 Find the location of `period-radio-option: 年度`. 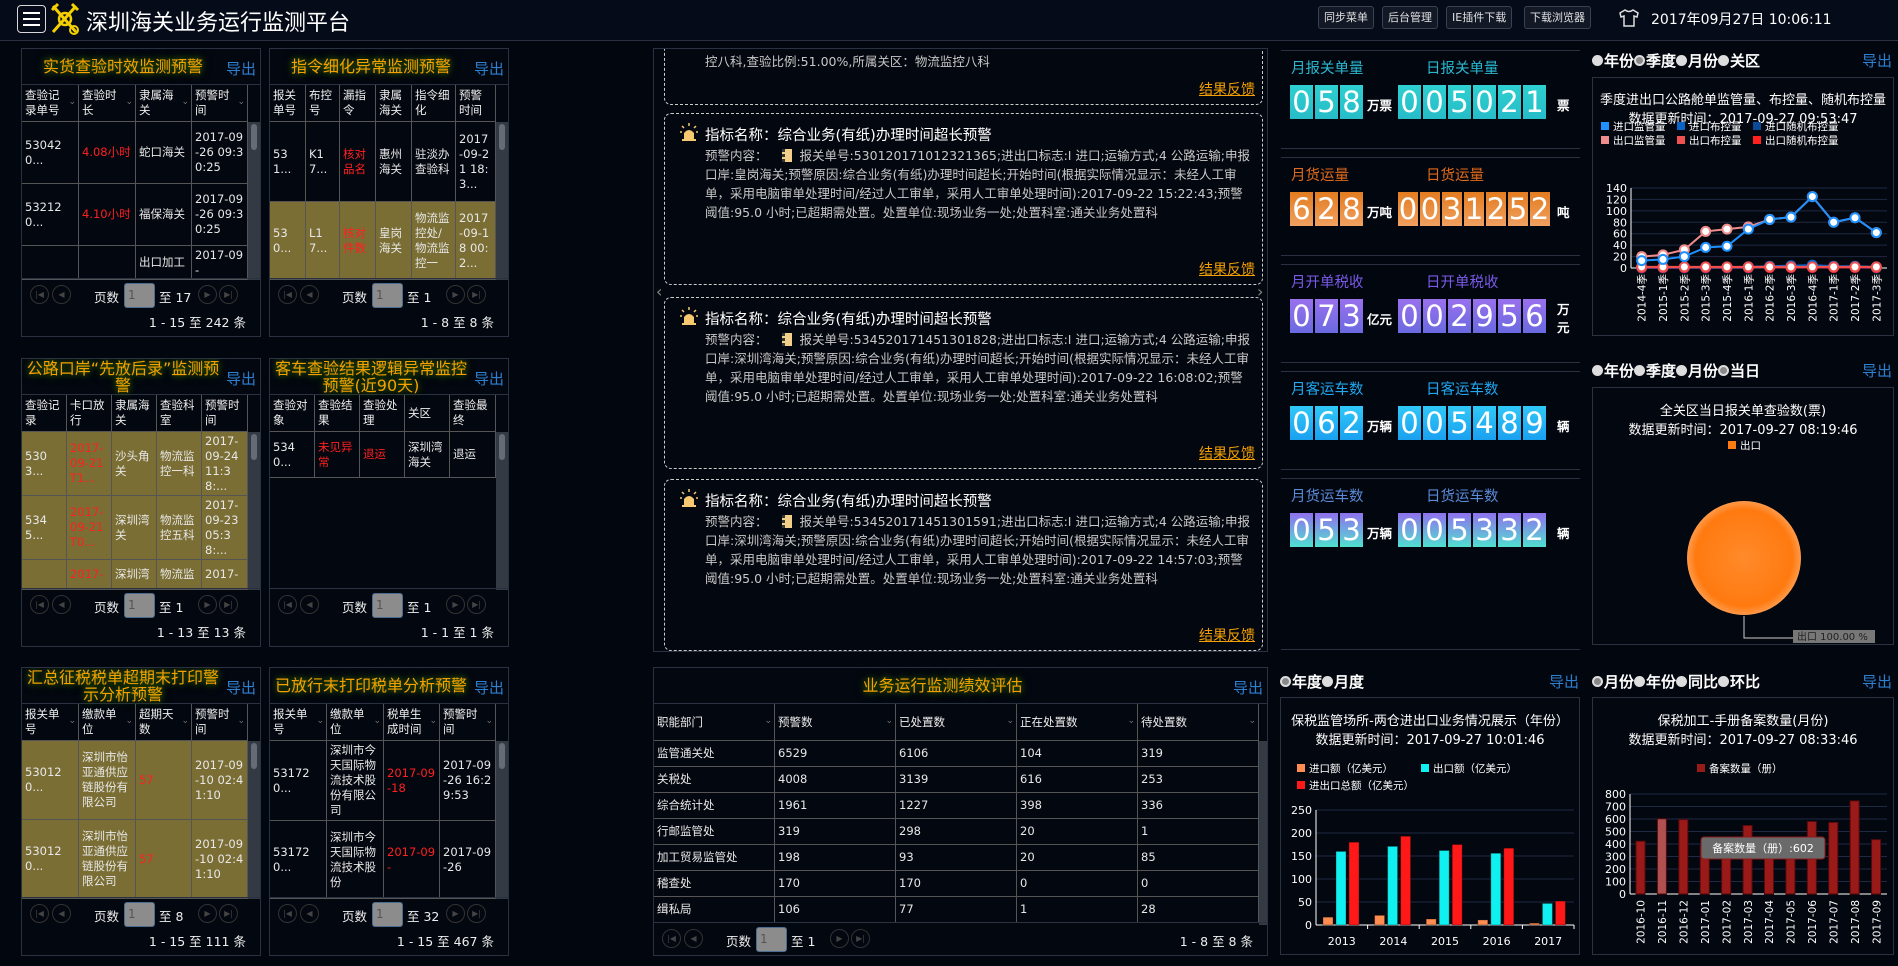

period-radio-option: 年度 is located at coordinates (1301, 681).